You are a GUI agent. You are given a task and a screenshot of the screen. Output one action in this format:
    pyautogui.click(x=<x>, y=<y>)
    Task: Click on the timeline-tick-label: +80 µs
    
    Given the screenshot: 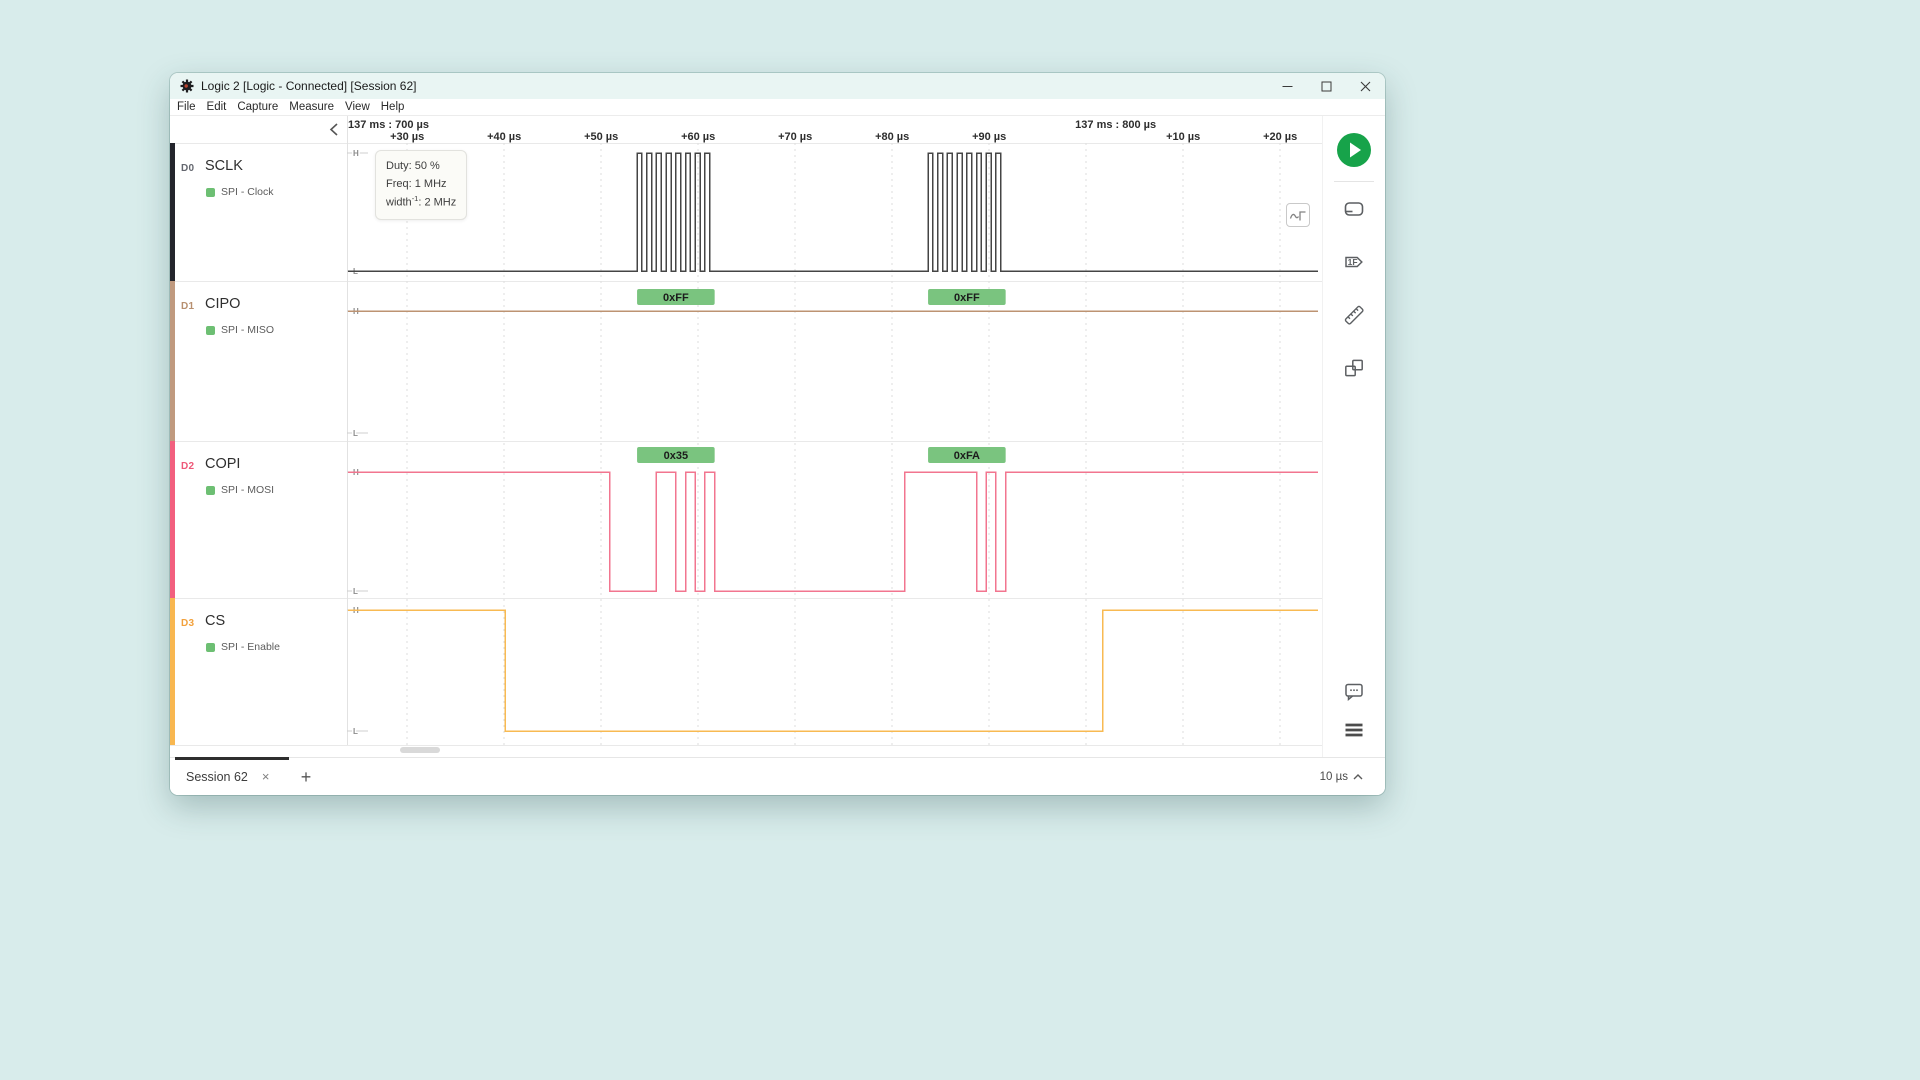 What is the action you would take?
    pyautogui.click(x=892, y=137)
    